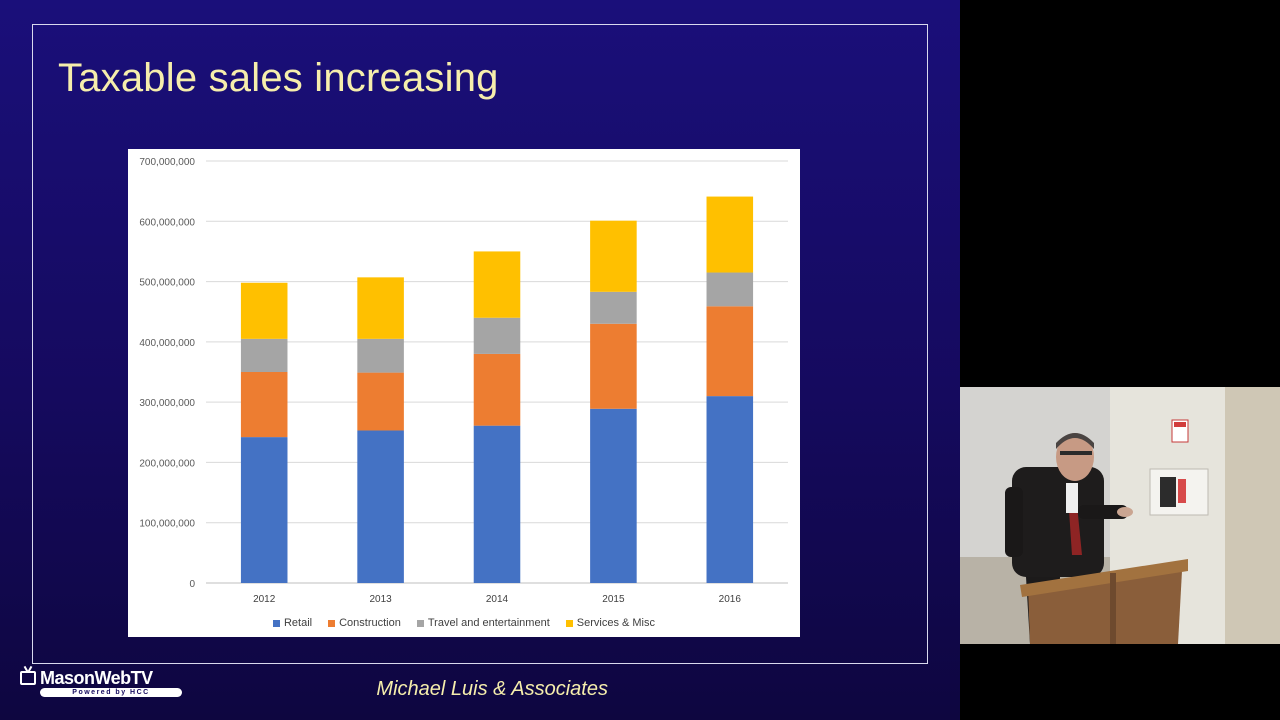  What do you see at coordinates (167, 403) in the screenshot?
I see `y-tick-label: 300,000,000` at bounding box center [167, 403].